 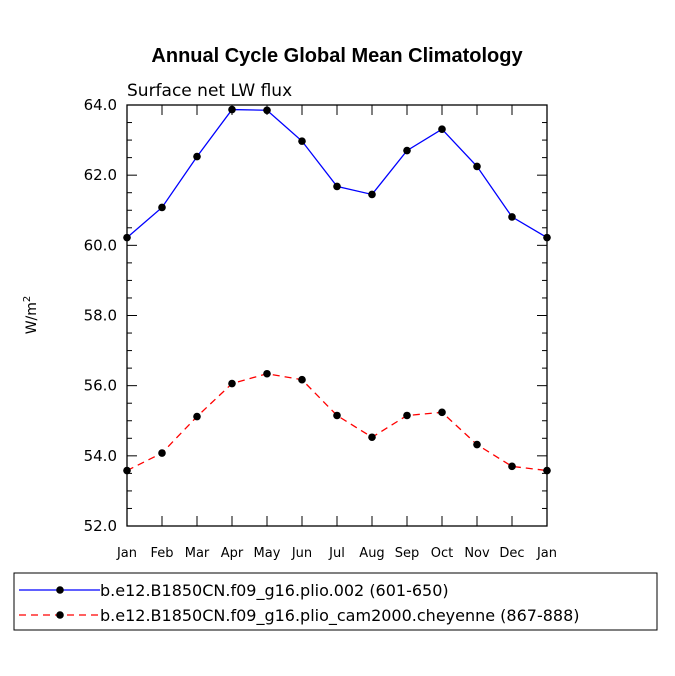 I want to click on x-tick-label: May, so click(x=267, y=553).